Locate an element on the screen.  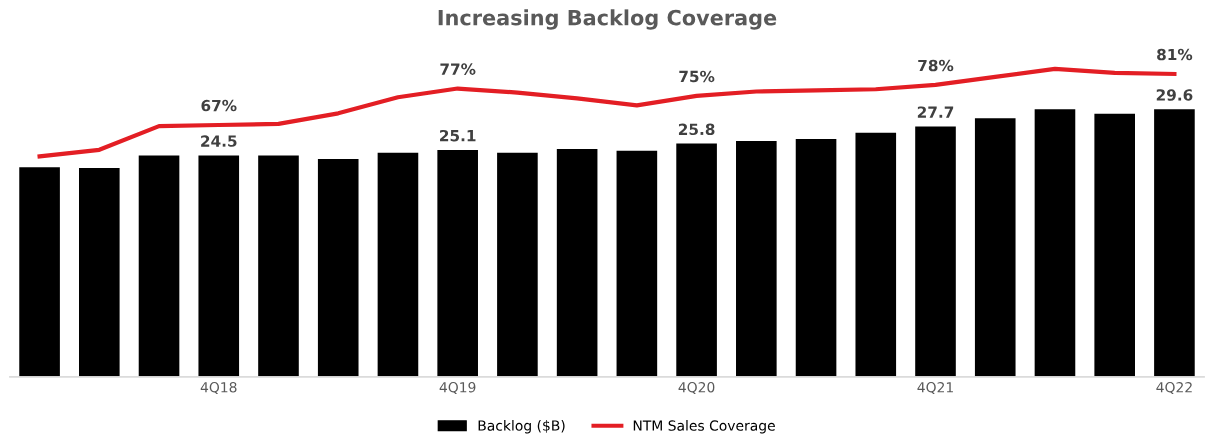
data-label: 27.7 is located at coordinates (935, 112).